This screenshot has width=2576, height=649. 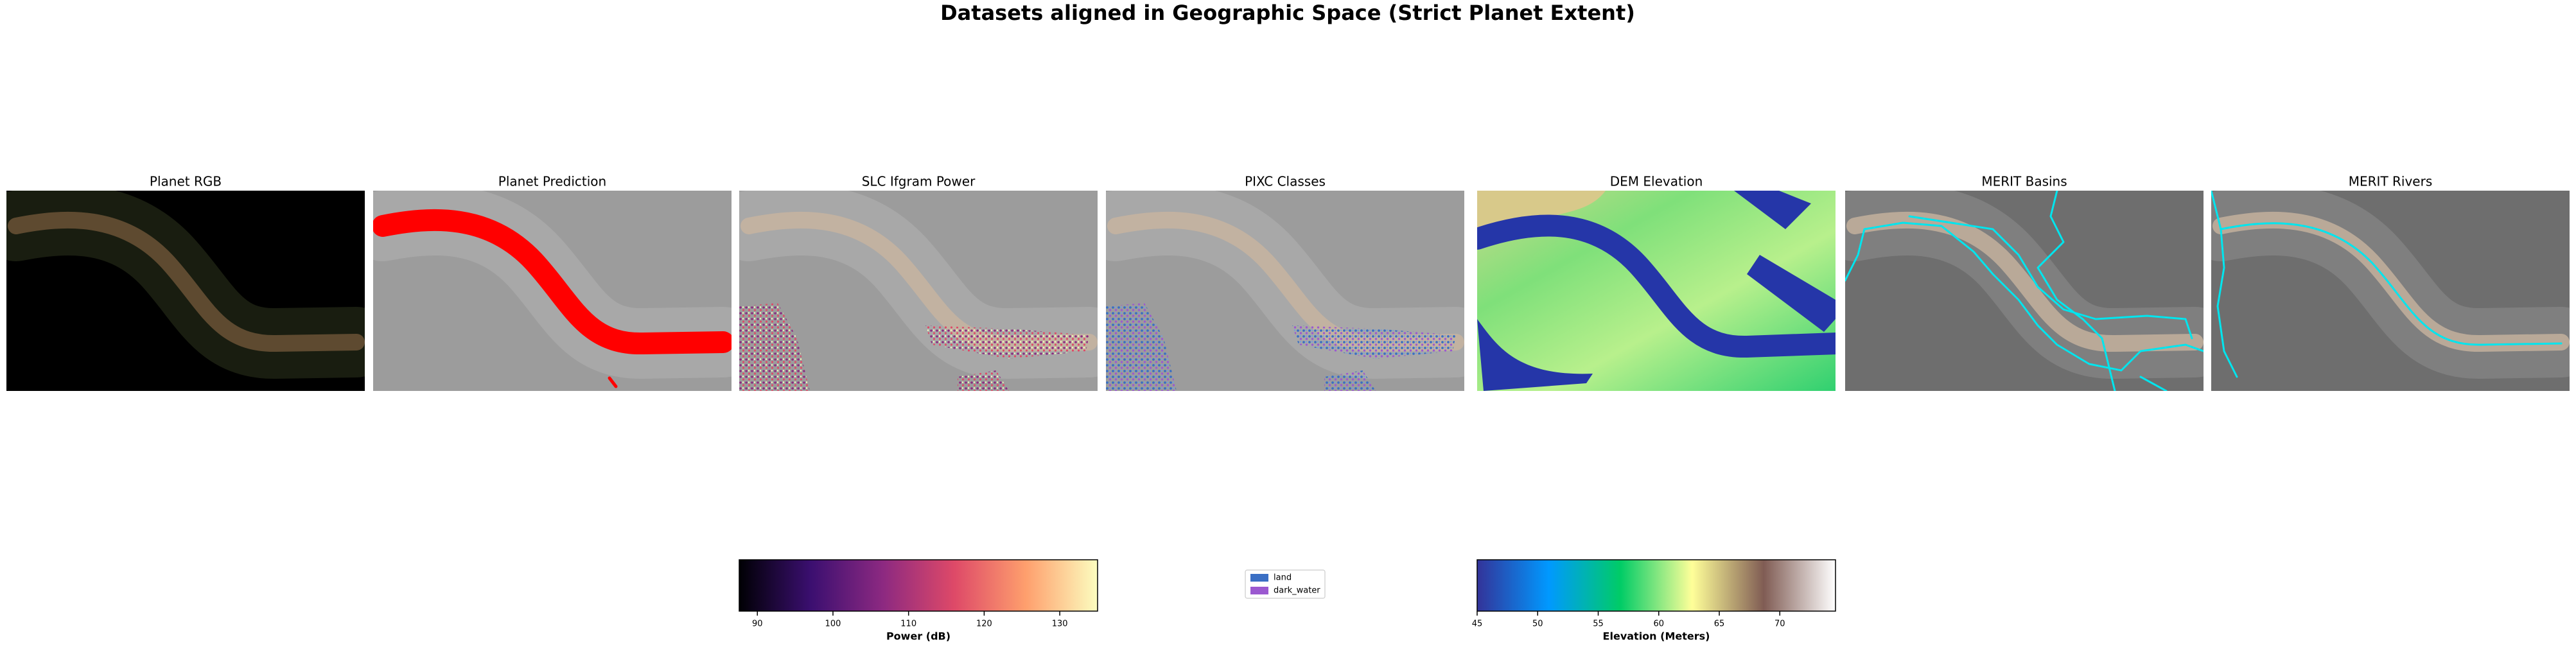 I want to click on river-fragment, so click(x=613, y=382).